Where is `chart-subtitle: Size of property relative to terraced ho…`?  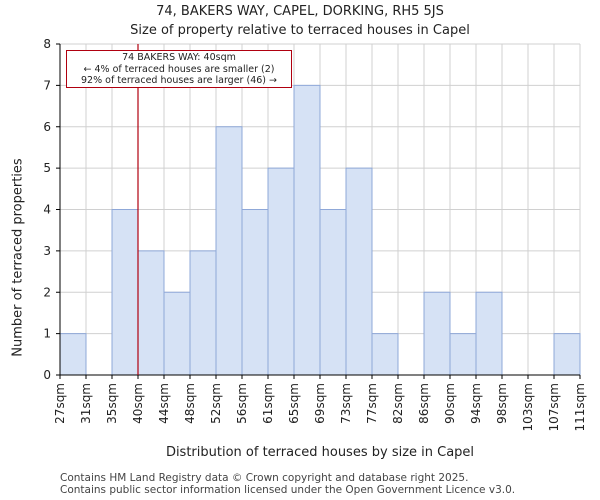 chart-subtitle: Size of property relative to terraced ho… is located at coordinates (300, 30).